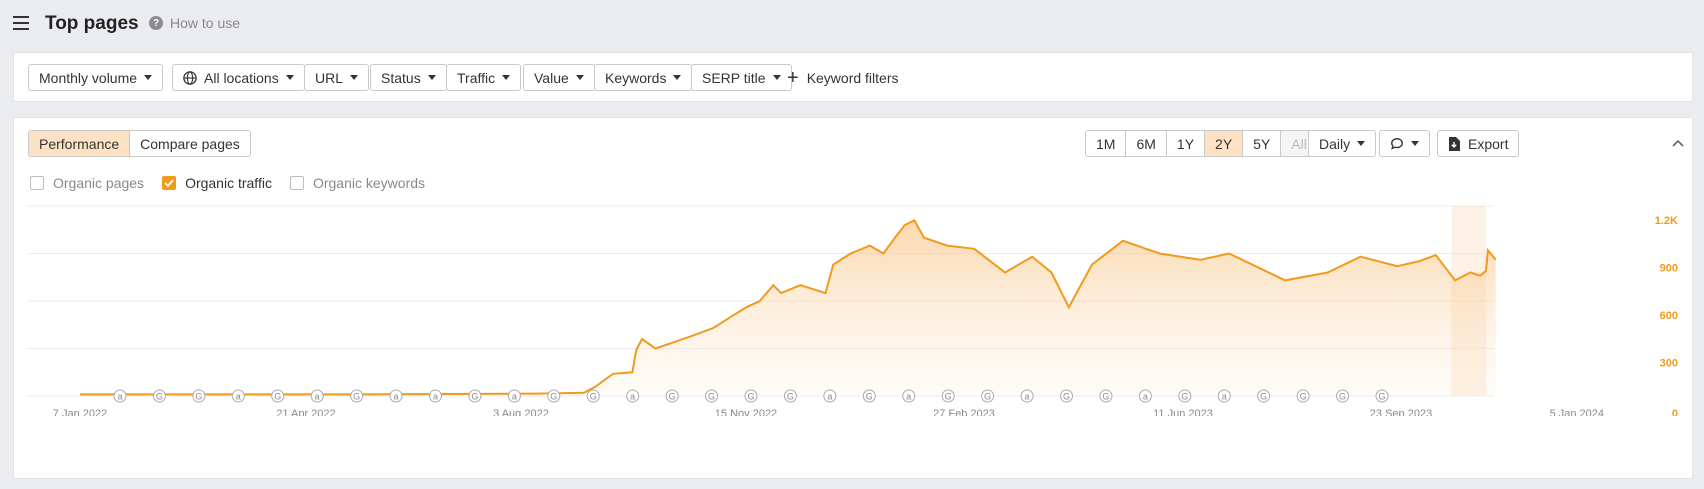 This screenshot has width=1704, height=489. I want to click on menu-icon, so click(21, 23).